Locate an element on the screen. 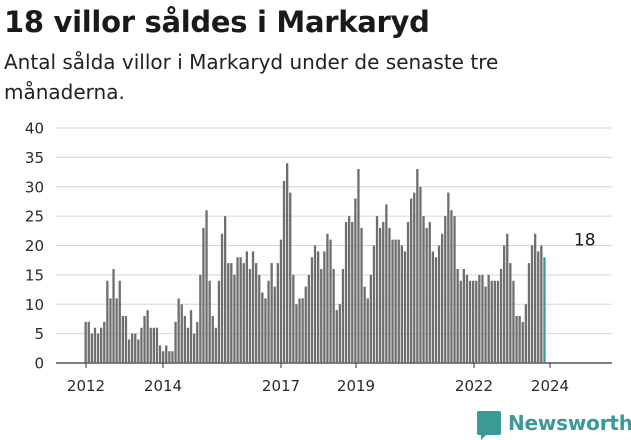 This screenshot has width=631, height=440. y-tick-label: 10 is located at coordinates (34, 305).